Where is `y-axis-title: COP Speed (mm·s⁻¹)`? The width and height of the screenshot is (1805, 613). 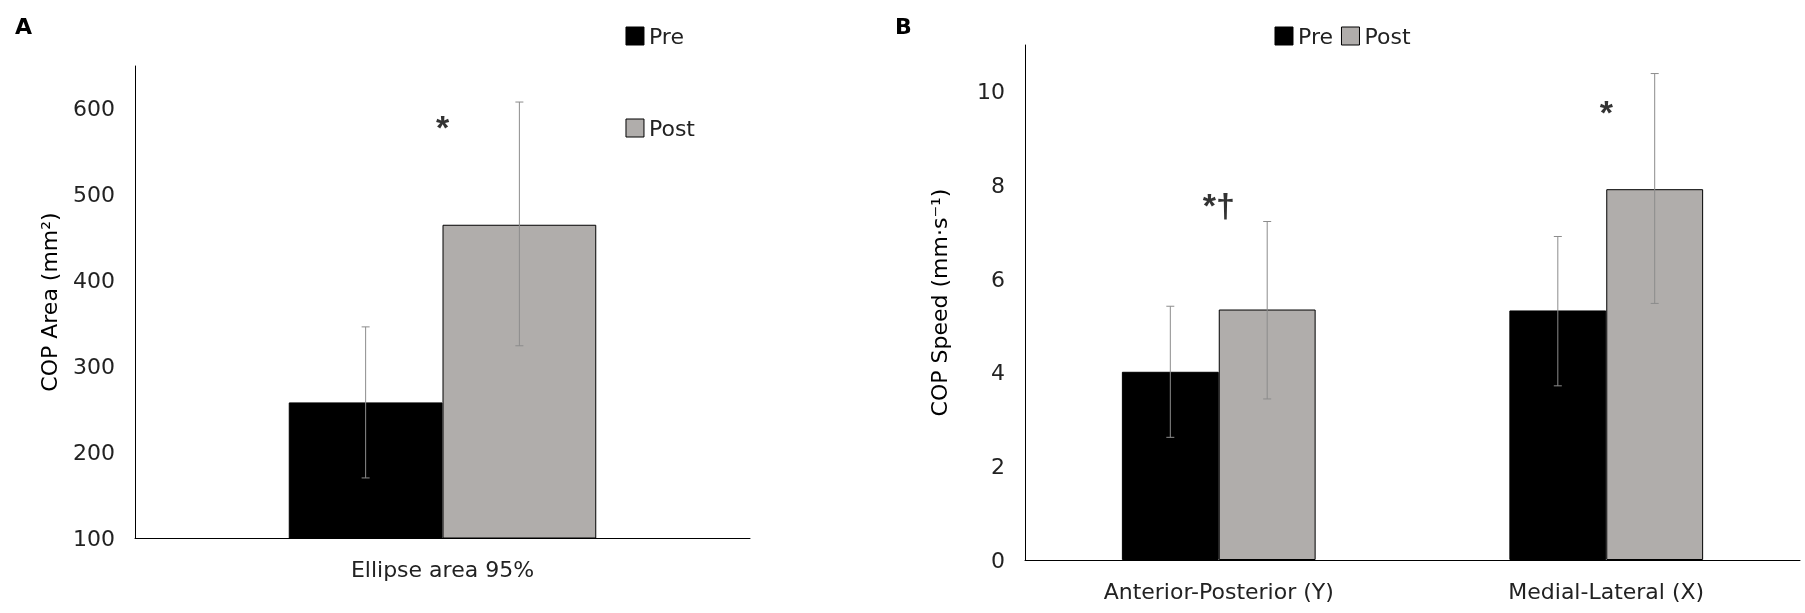 y-axis-title: COP Speed (mm·s⁻¹) is located at coordinates (939, 302).